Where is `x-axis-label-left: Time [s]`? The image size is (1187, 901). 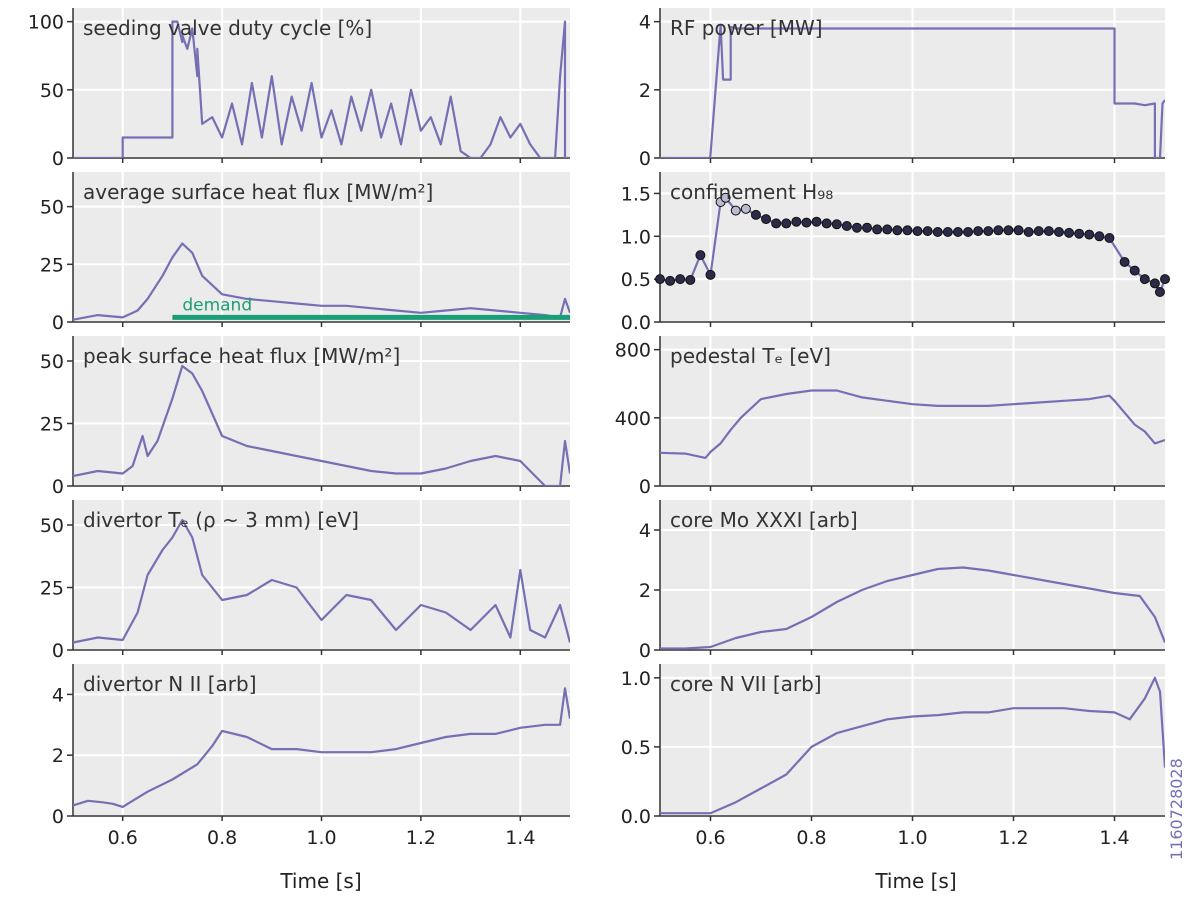
x-axis-label-left: Time [s] is located at coordinates (320, 881).